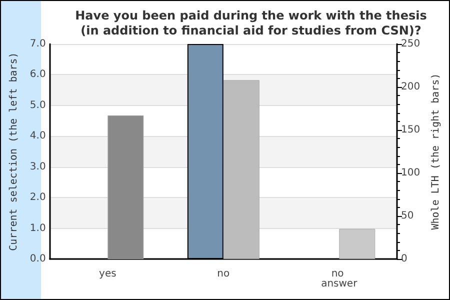  What do you see at coordinates (407, 216) in the screenshot?
I see `y2-tick-label: 50` at bounding box center [407, 216].